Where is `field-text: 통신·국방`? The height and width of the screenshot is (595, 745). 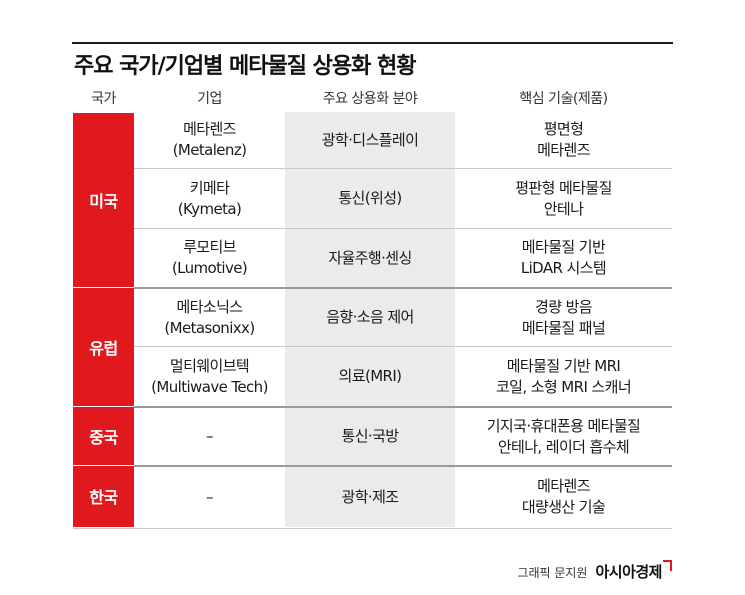
field-text: 통신·국방 is located at coordinates (370, 436).